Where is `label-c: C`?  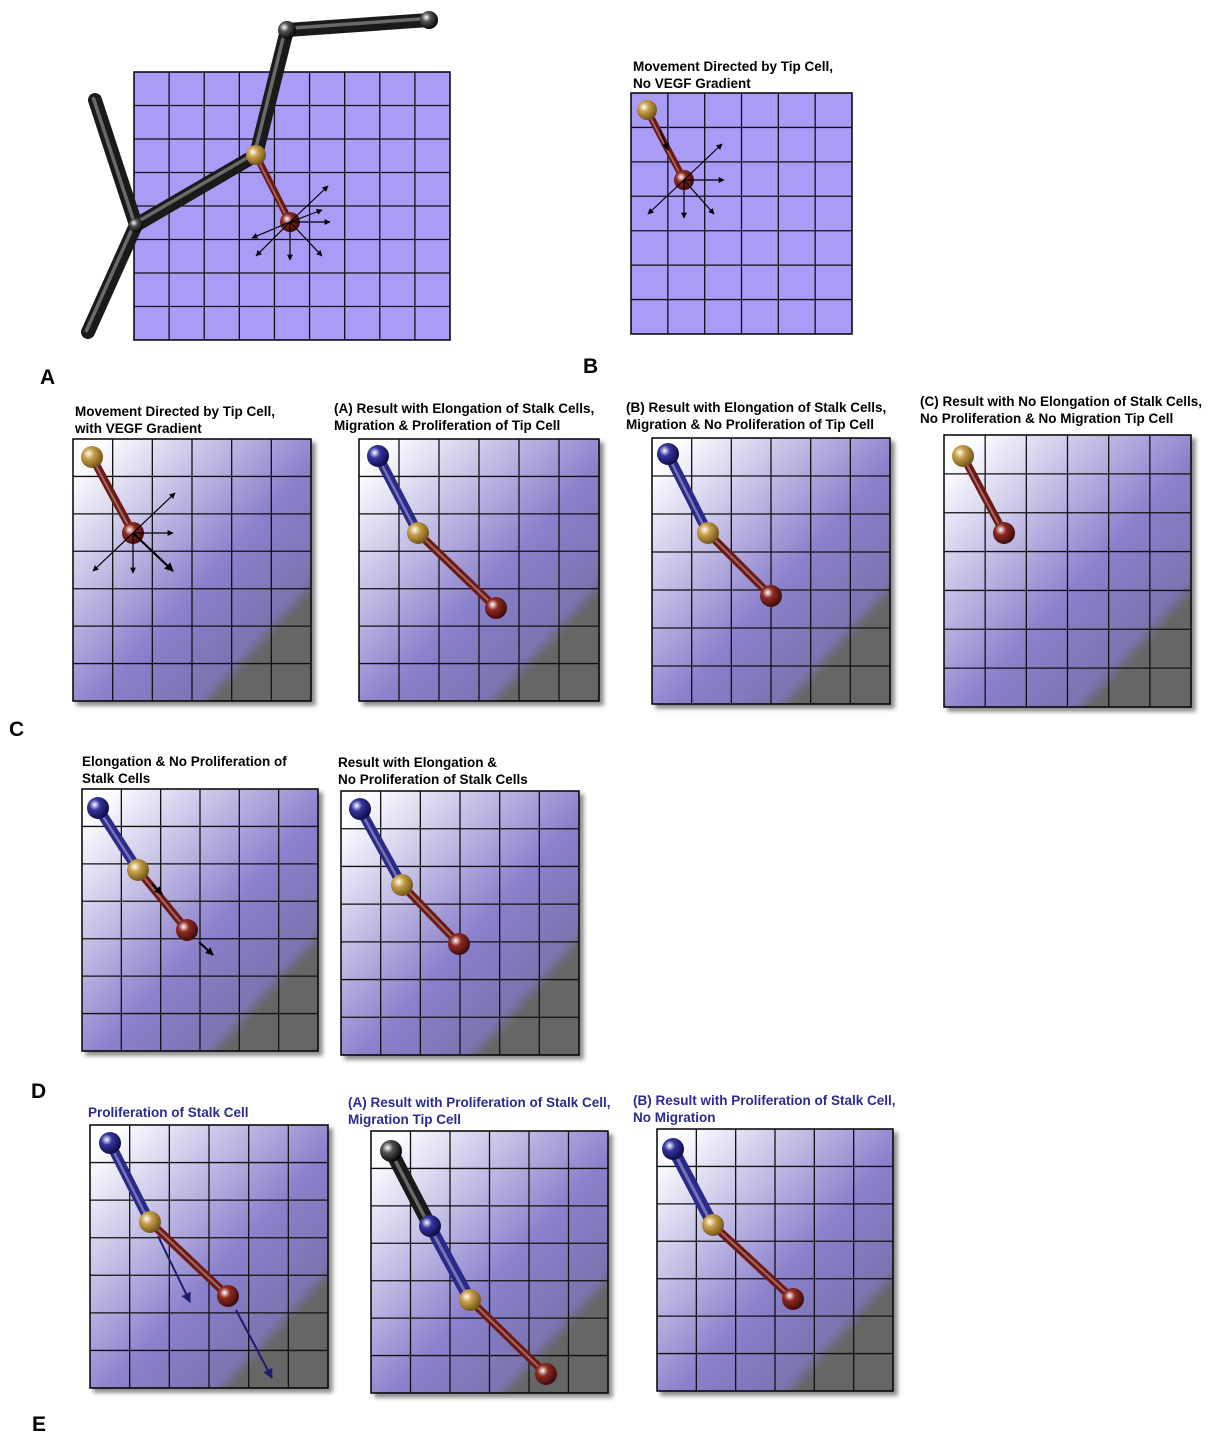
label-c: C is located at coordinates (17, 729).